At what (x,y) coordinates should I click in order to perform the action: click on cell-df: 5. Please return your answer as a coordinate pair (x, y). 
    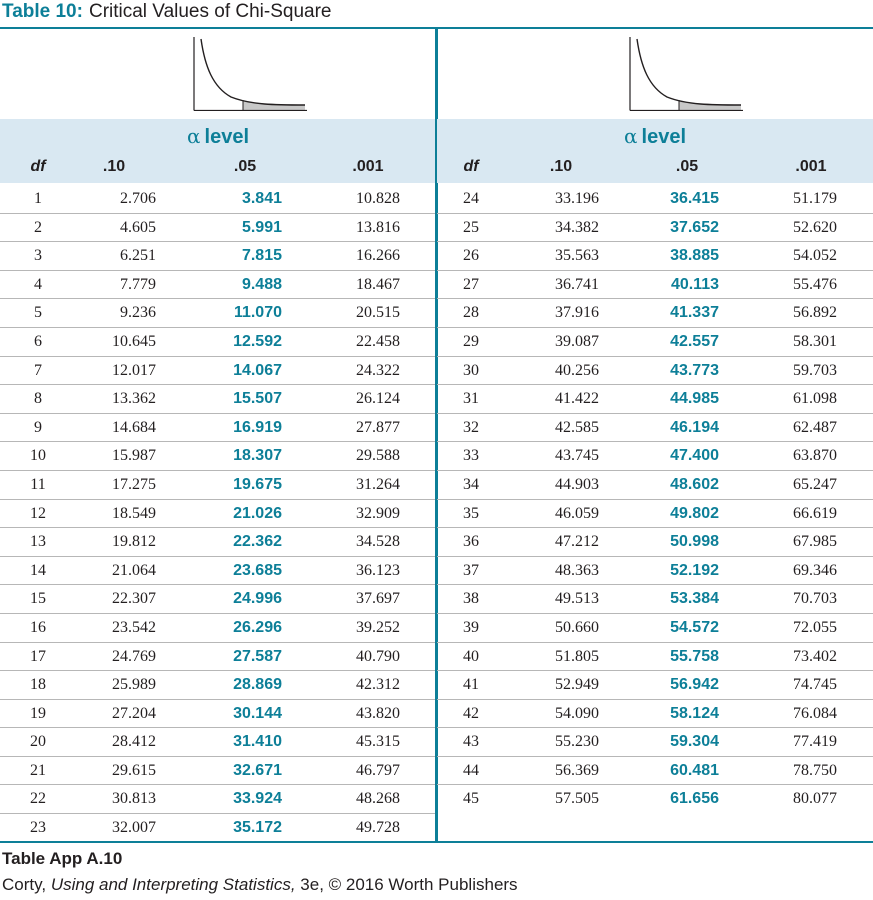
    Looking at the image, I should click on (38, 313).